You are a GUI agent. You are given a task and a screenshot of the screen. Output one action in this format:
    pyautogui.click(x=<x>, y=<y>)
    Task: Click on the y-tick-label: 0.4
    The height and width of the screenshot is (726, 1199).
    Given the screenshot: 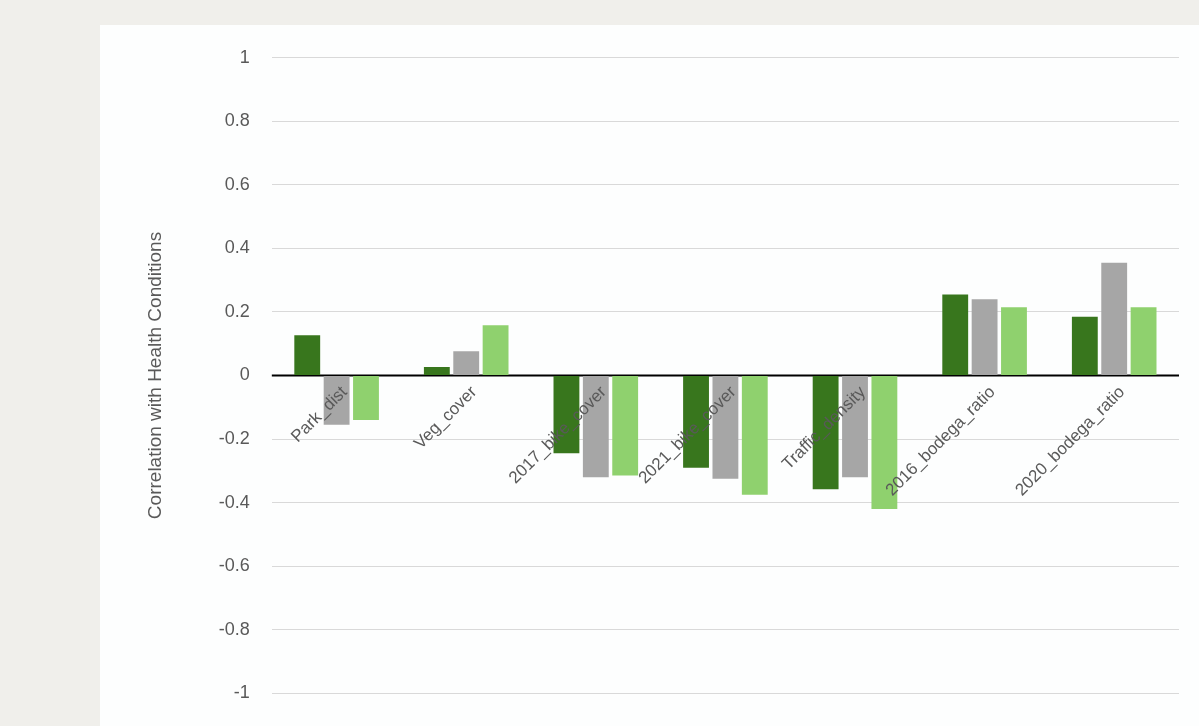 What is the action you would take?
    pyautogui.click(x=237, y=247)
    